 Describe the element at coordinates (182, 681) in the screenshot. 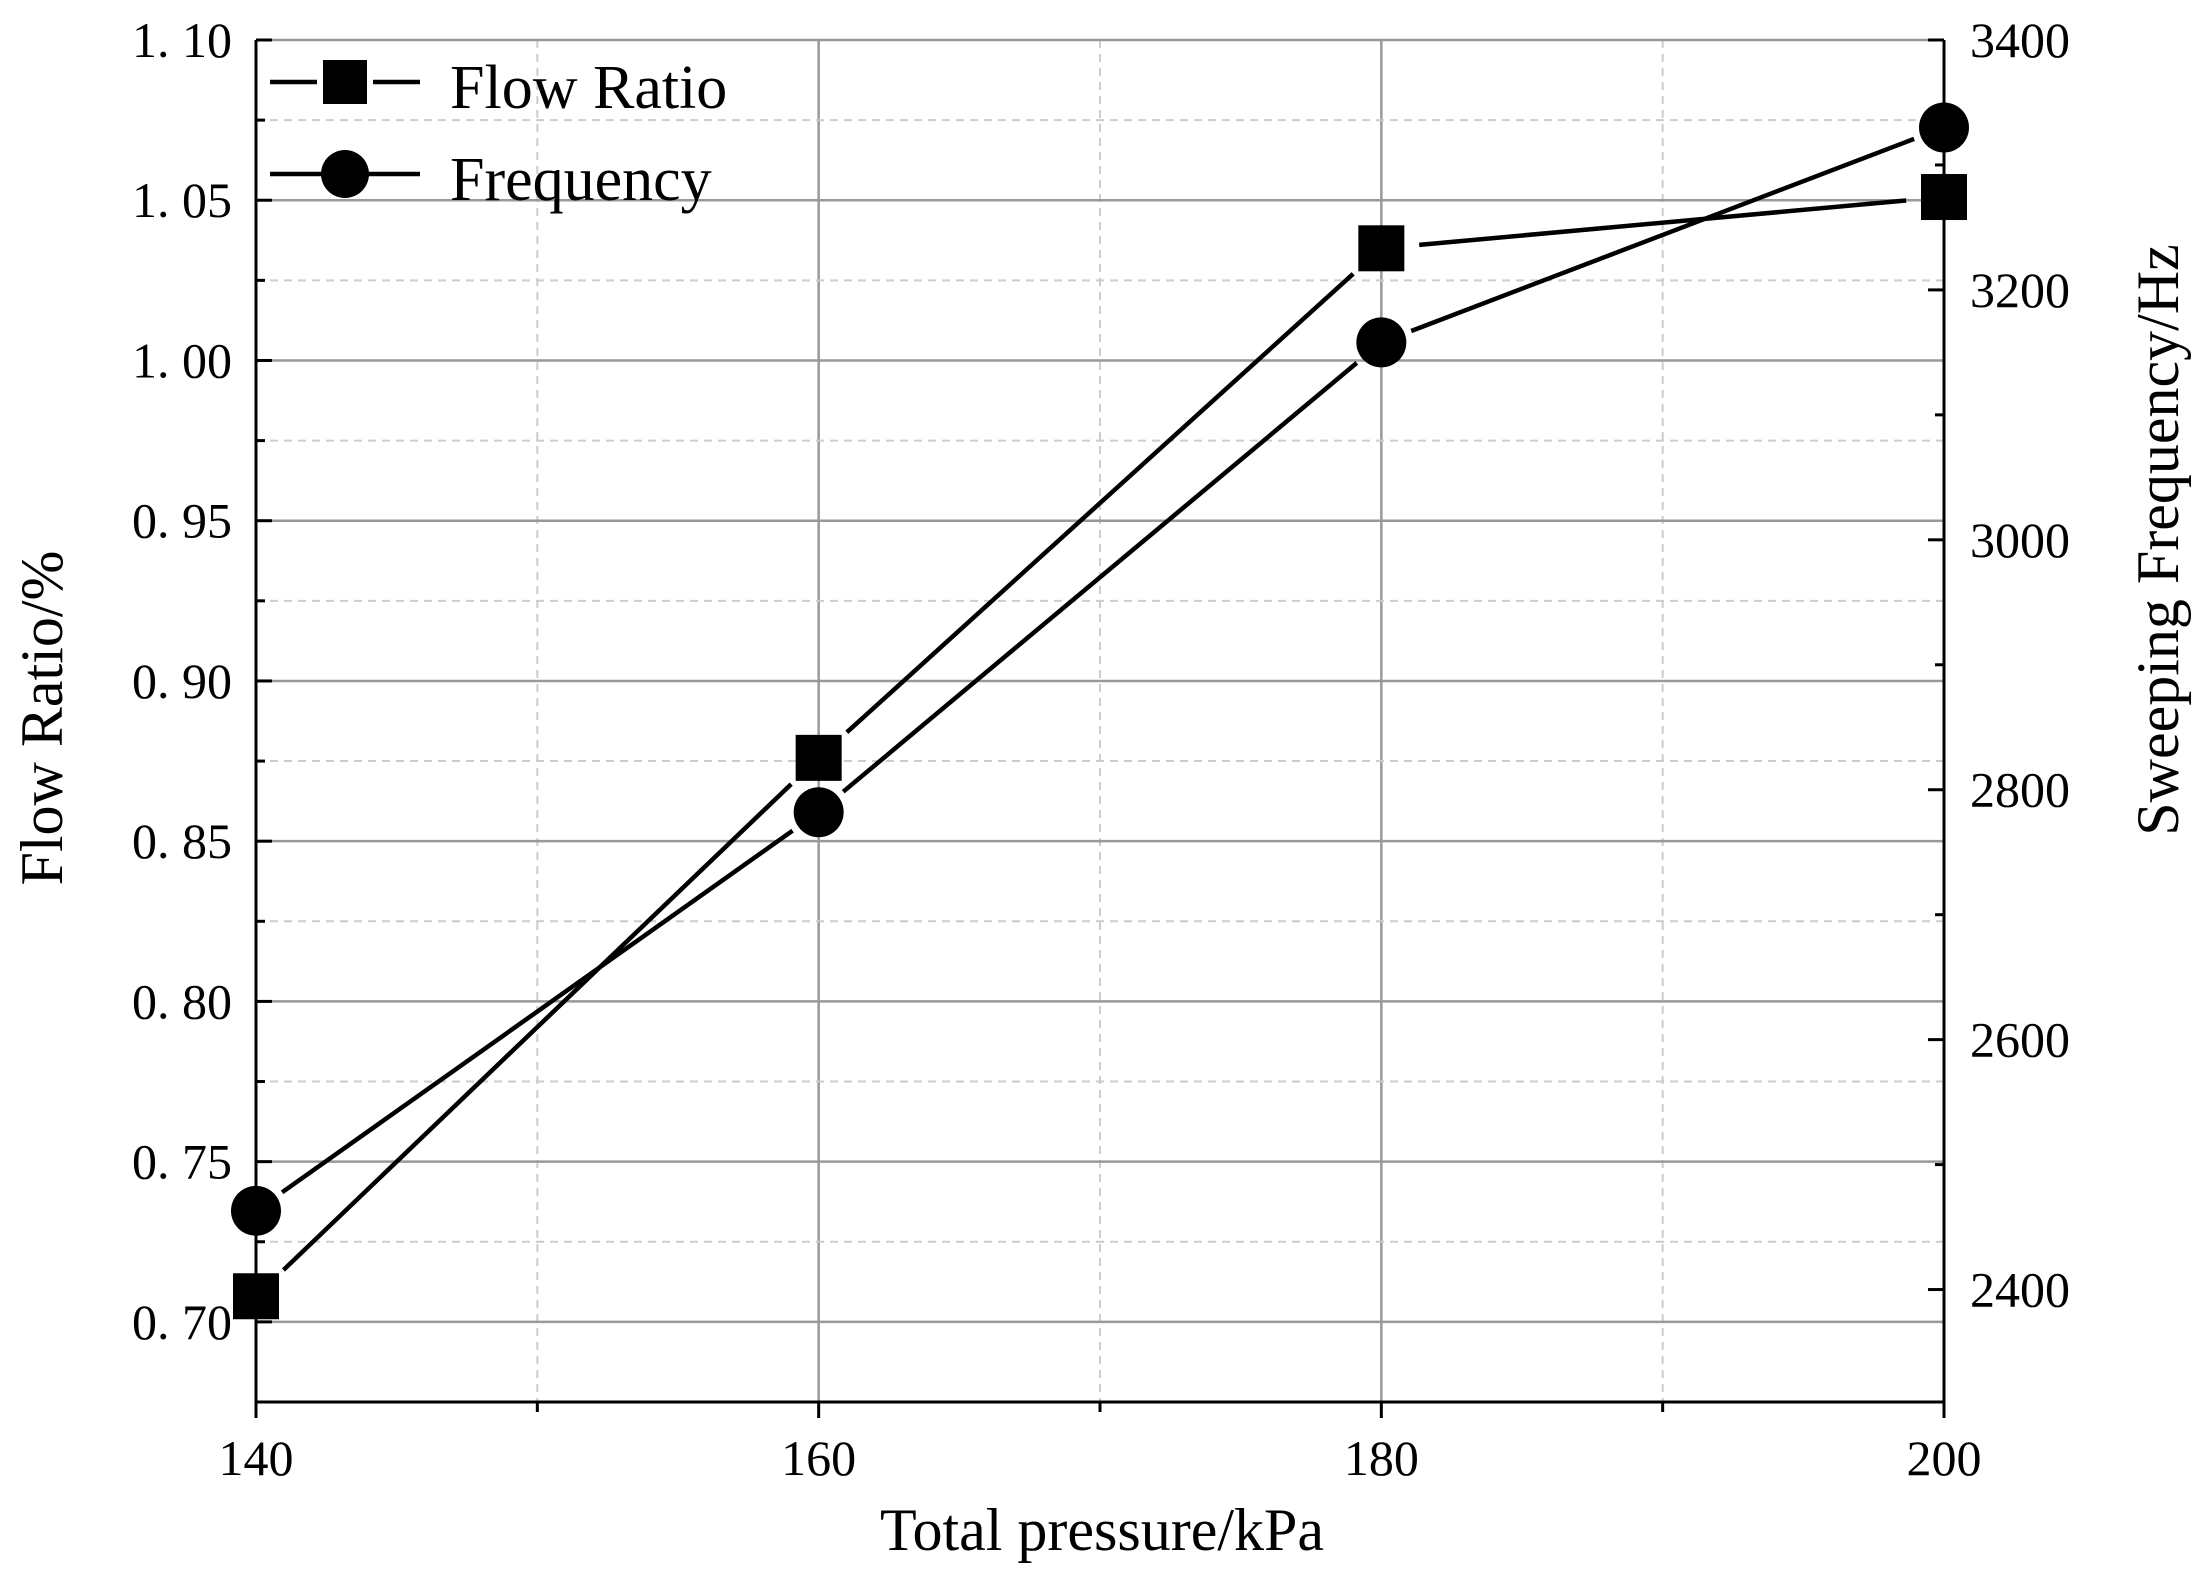

I see `left-y-tick-label: 0. 90` at that location.